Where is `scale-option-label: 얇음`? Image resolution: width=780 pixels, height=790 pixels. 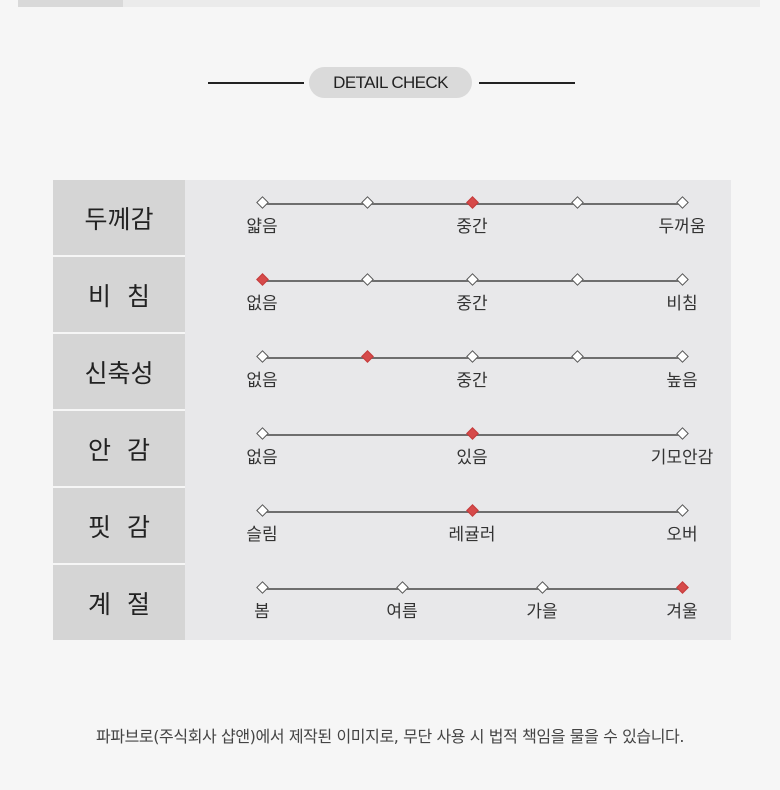 scale-option-label: 얇음 is located at coordinates (262, 227).